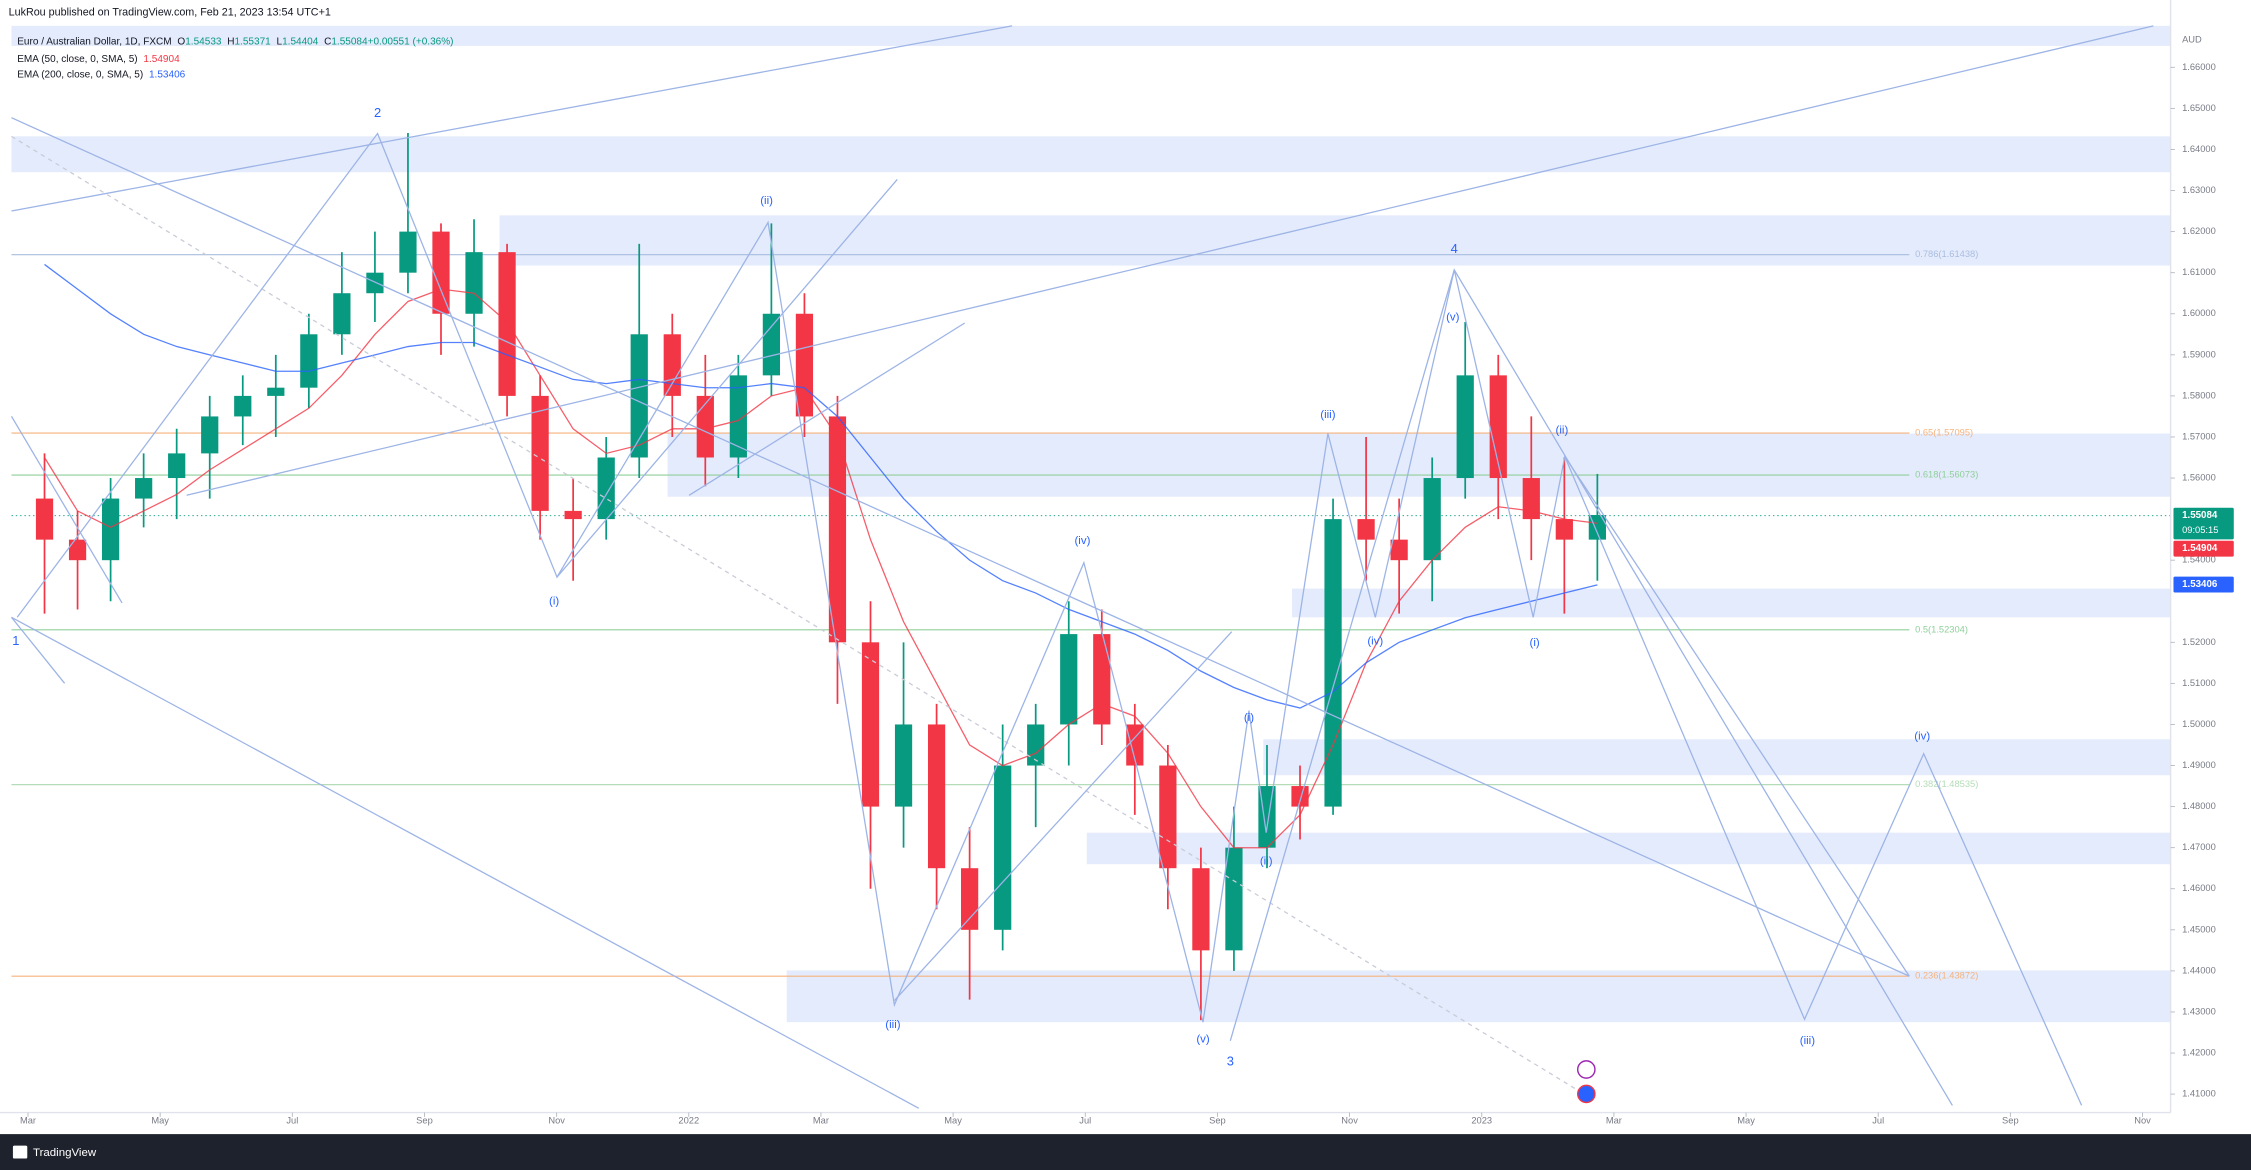  I want to click on ema-legend-entry: EMA (200, close, 0, SMA, 5) 1.53406, so click(101, 74).